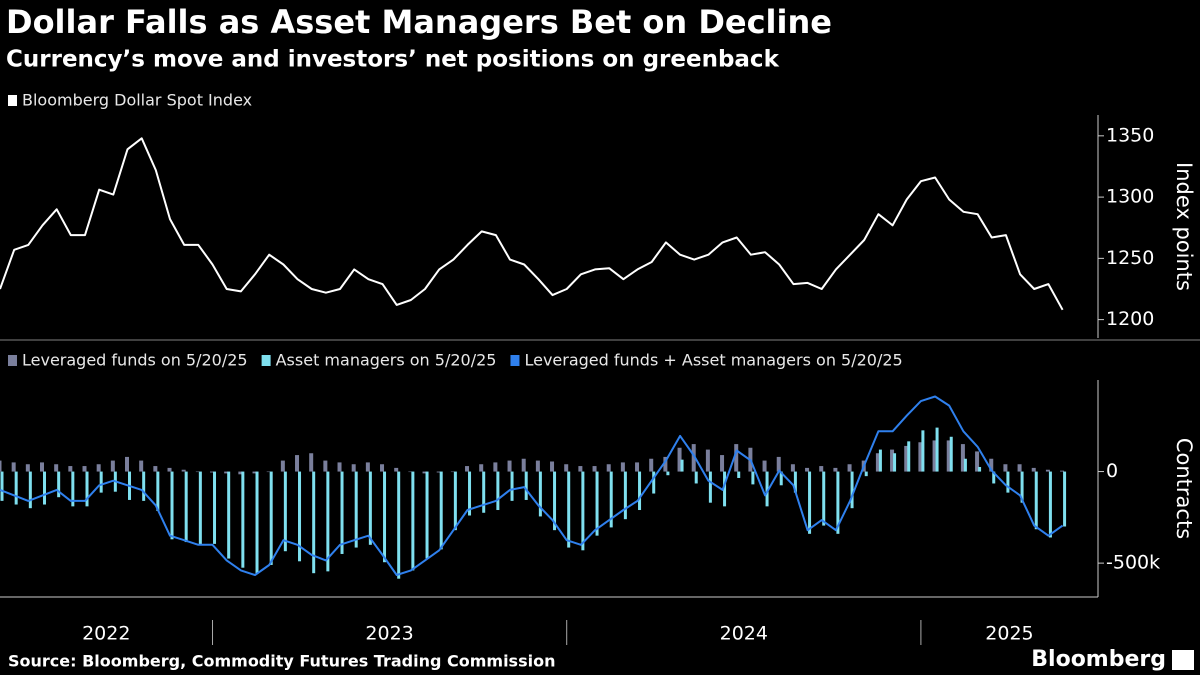 The image size is (1200, 675). What do you see at coordinates (266, 360) in the screenshot?
I see `legend-swatch` at bounding box center [266, 360].